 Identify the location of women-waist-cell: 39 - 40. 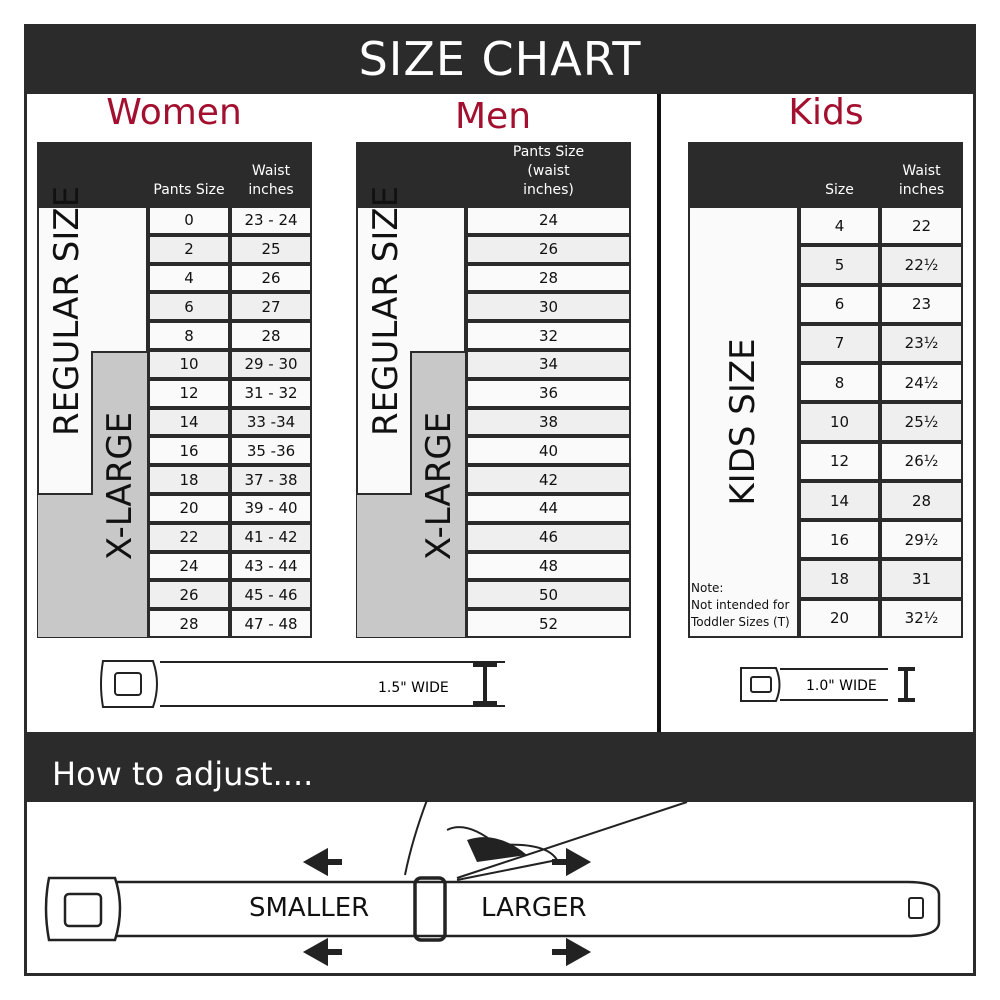
(271, 508).